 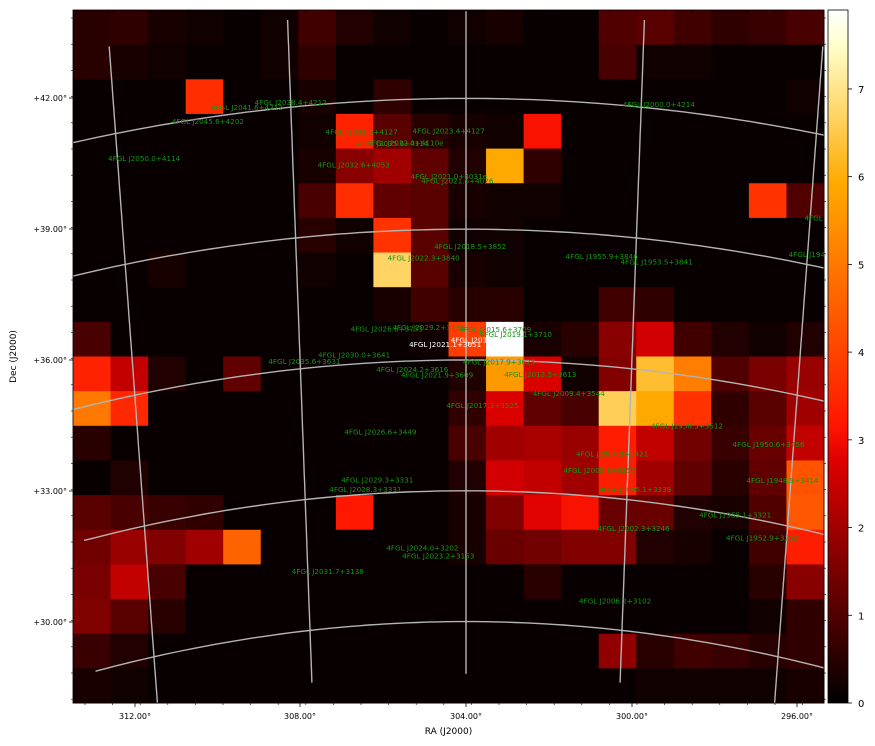 I want to click on source-label: 4FGL J2023.4+4127, so click(x=449, y=130).